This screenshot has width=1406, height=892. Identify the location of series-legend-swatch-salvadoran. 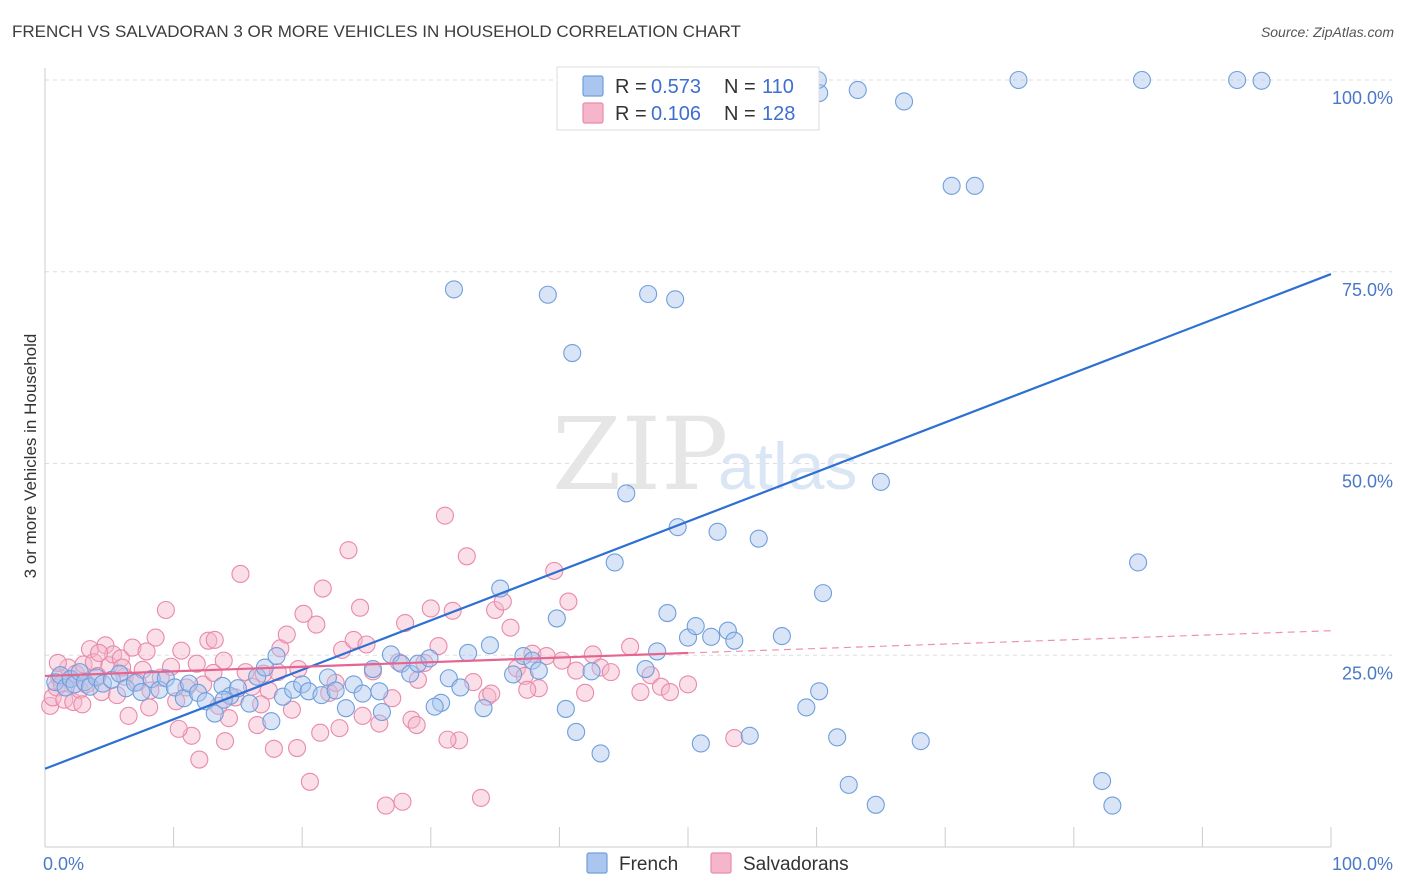
(721, 863).